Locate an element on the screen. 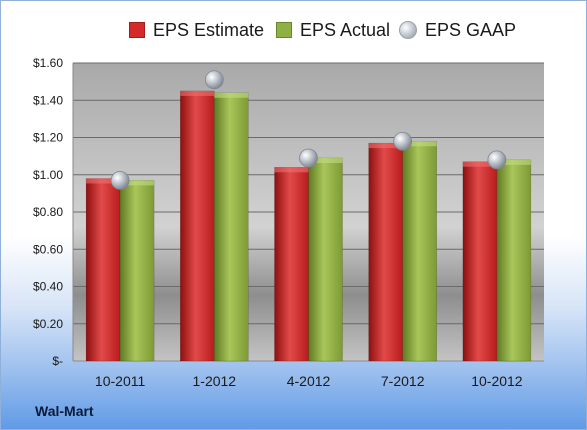 The image size is (587, 430). x-tick-label: 10-2011 is located at coordinates (120, 381).